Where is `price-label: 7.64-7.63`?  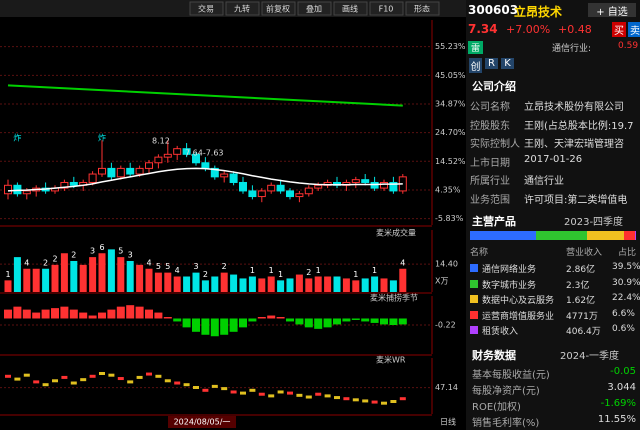 price-label: 7.64-7.63 is located at coordinates (204, 153).